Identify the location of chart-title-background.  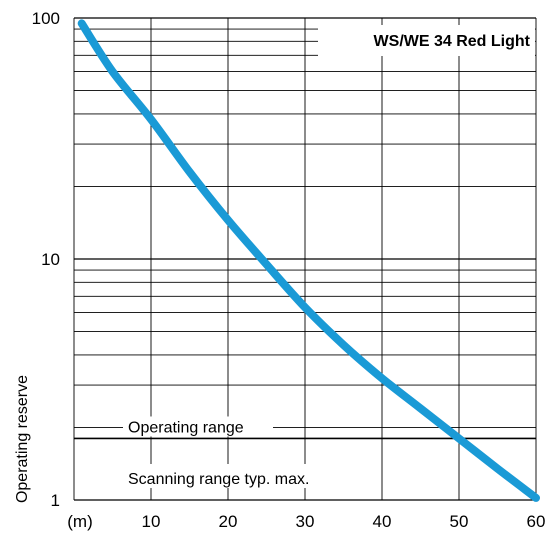
(426, 40).